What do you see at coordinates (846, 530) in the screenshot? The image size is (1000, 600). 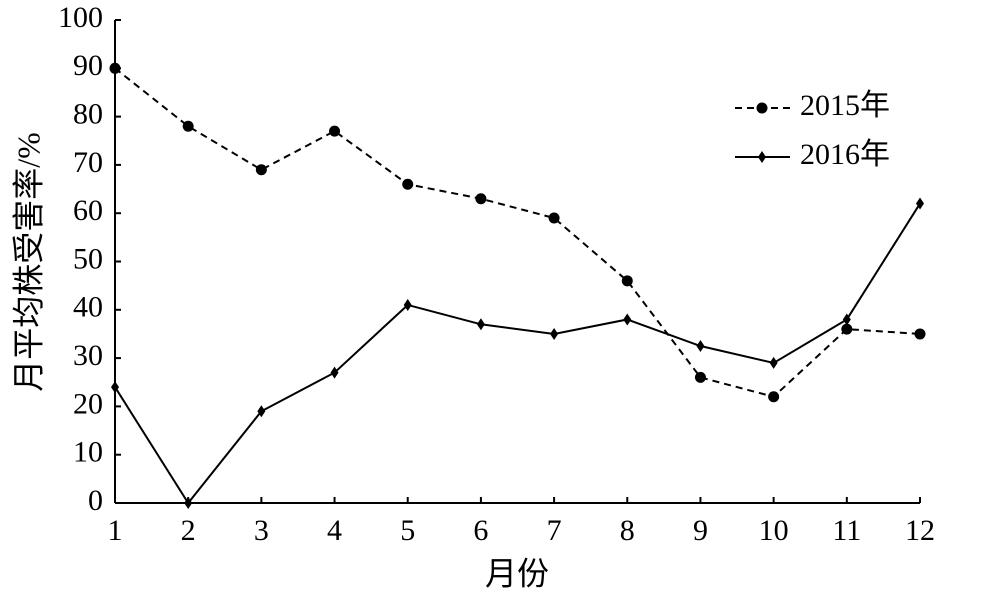 I see `x-tick-label: 11` at bounding box center [846, 530].